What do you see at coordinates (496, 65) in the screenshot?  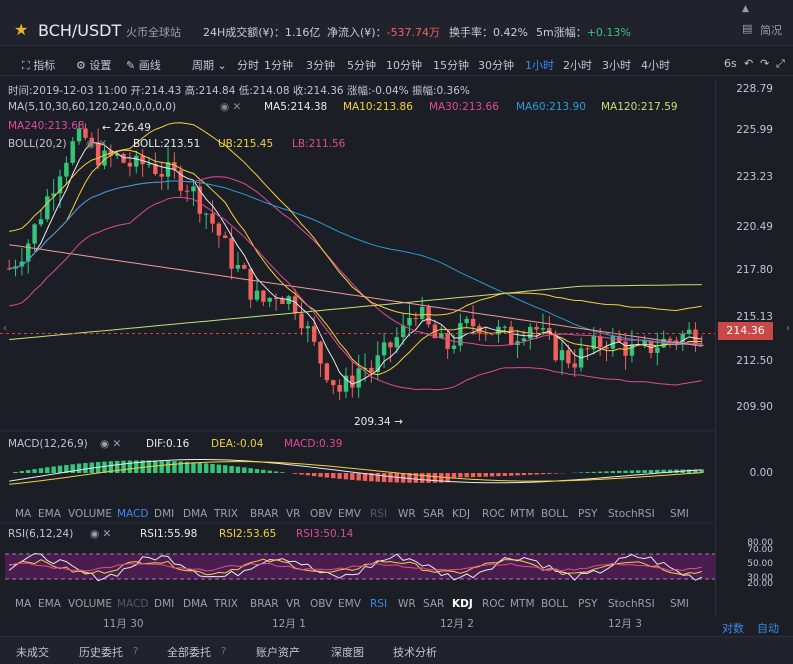 I see `period-option: 30分钟` at bounding box center [496, 65].